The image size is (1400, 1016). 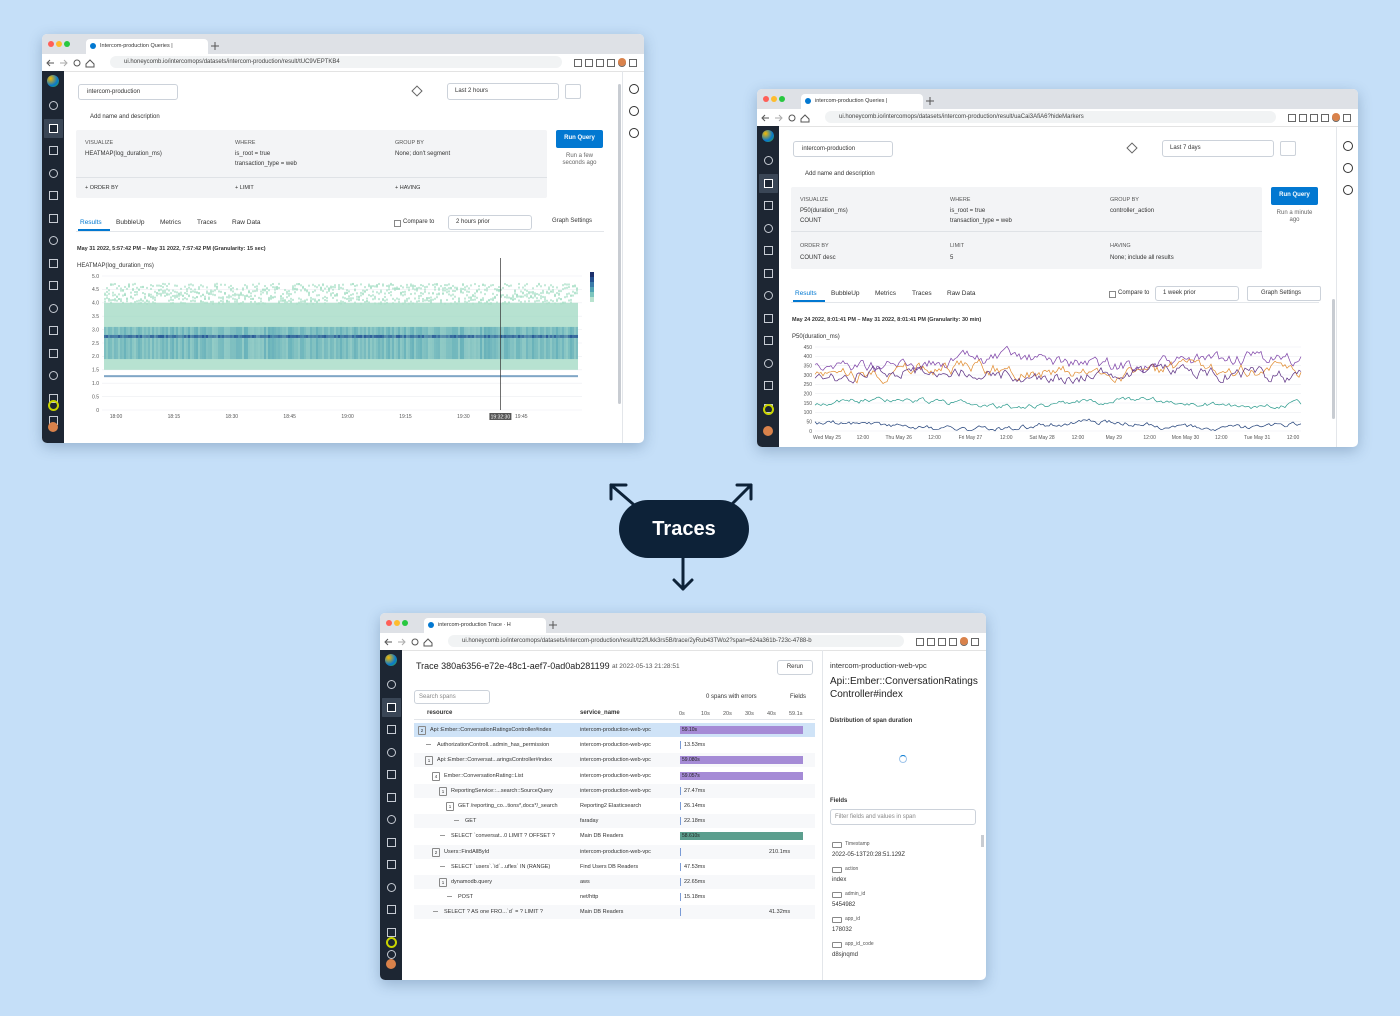 What do you see at coordinates (878, 665) in the screenshot?
I see `panel-service: intercom-production-web-vpc` at bounding box center [878, 665].